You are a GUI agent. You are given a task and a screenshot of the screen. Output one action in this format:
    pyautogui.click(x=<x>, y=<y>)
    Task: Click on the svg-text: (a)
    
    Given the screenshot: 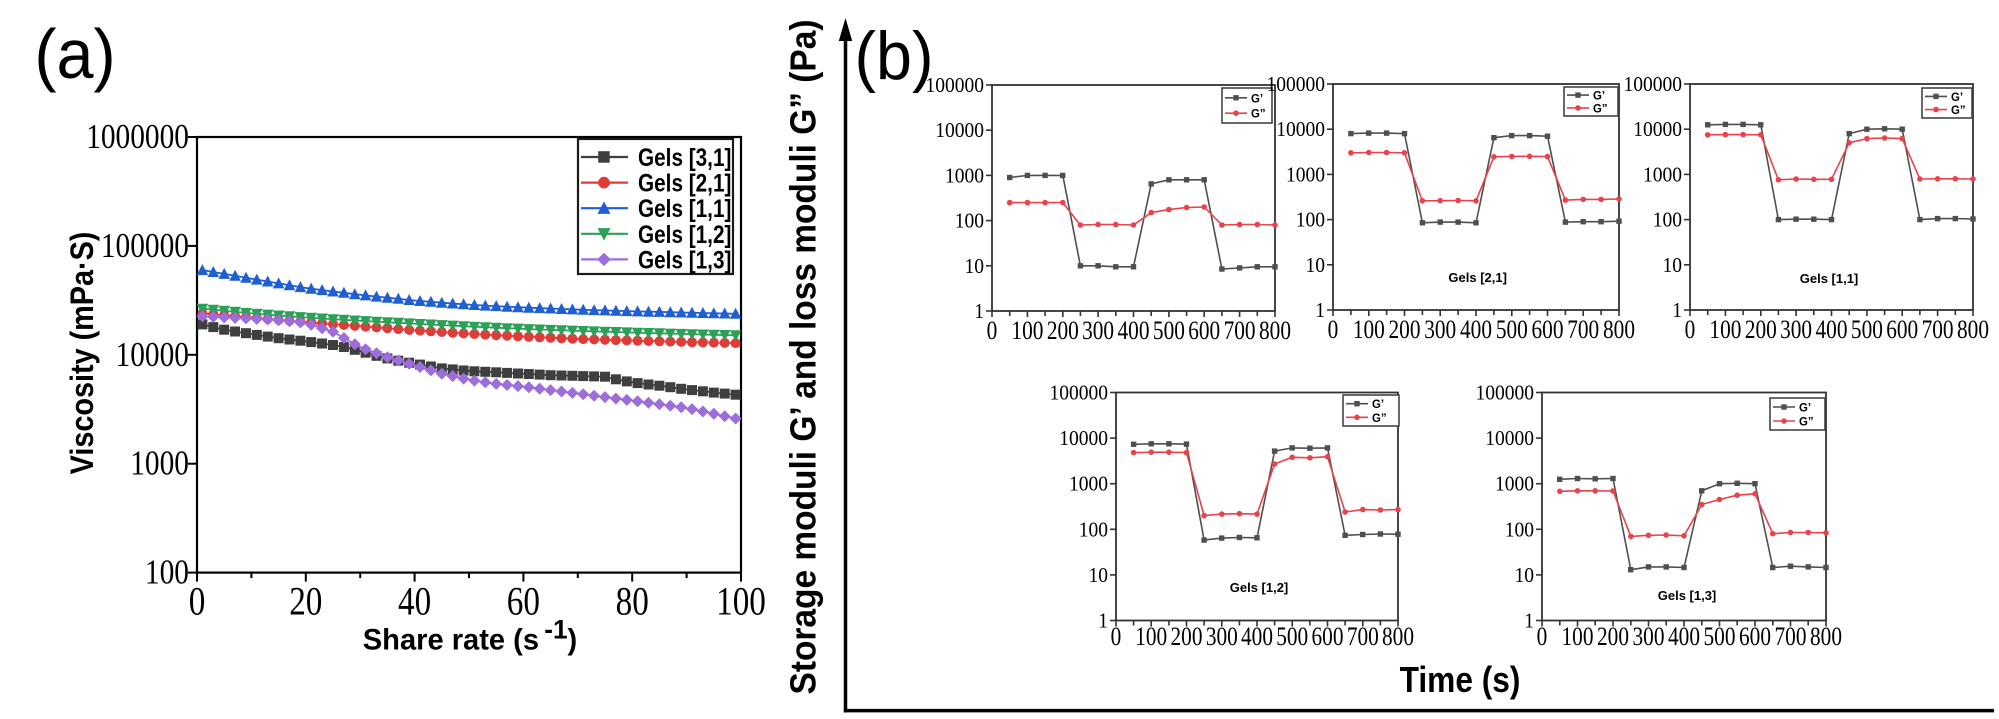 What is the action you would take?
    pyautogui.click(x=74, y=54)
    